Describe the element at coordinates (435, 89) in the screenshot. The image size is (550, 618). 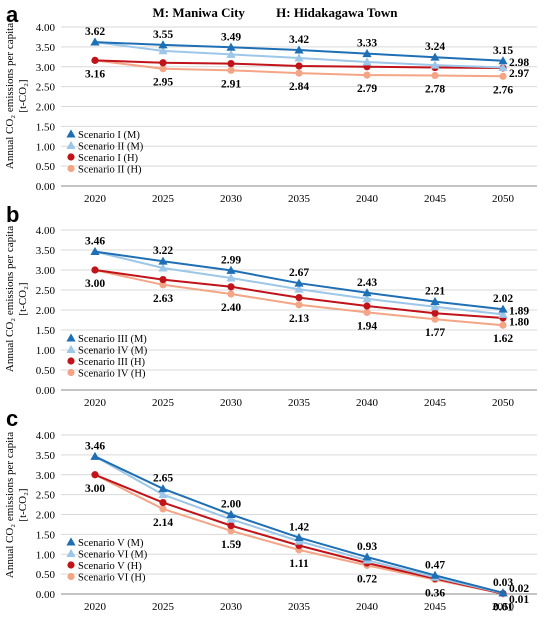
I see `panel-a-data-label: 2.78` at that location.